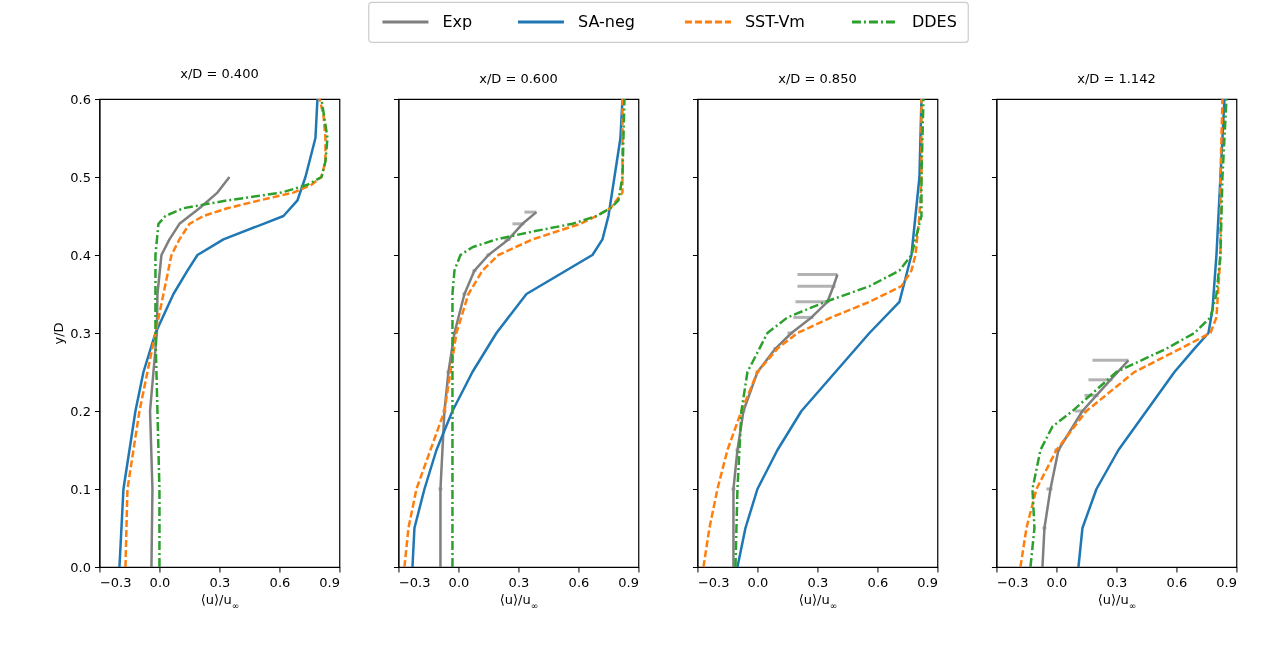  What do you see at coordinates (817, 78) in the screenshot?
I see `chart-title: x/D = 0.850` at bounding box center [817, 78].